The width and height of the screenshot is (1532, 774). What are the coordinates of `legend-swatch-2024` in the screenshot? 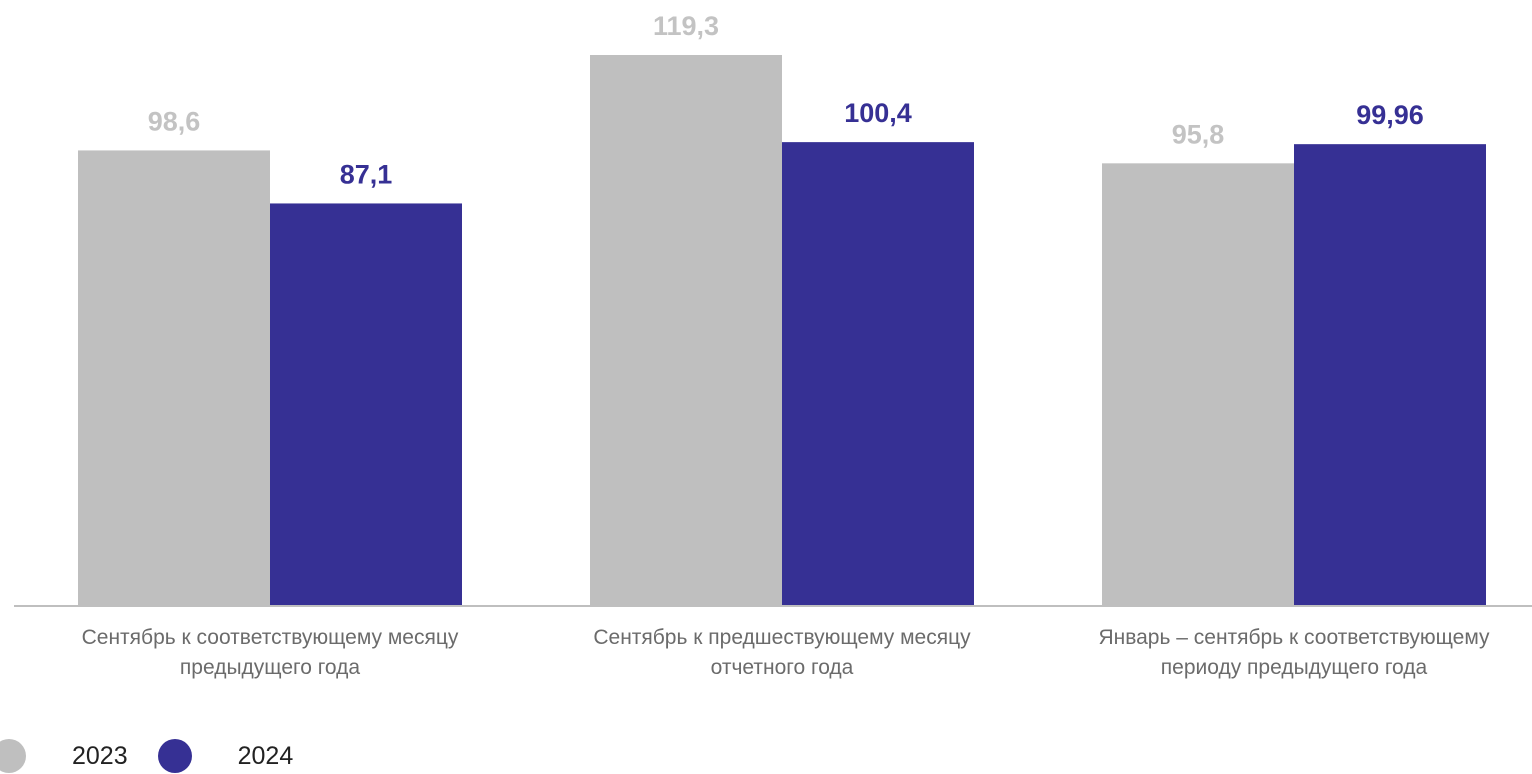 It's located at (174, 756).